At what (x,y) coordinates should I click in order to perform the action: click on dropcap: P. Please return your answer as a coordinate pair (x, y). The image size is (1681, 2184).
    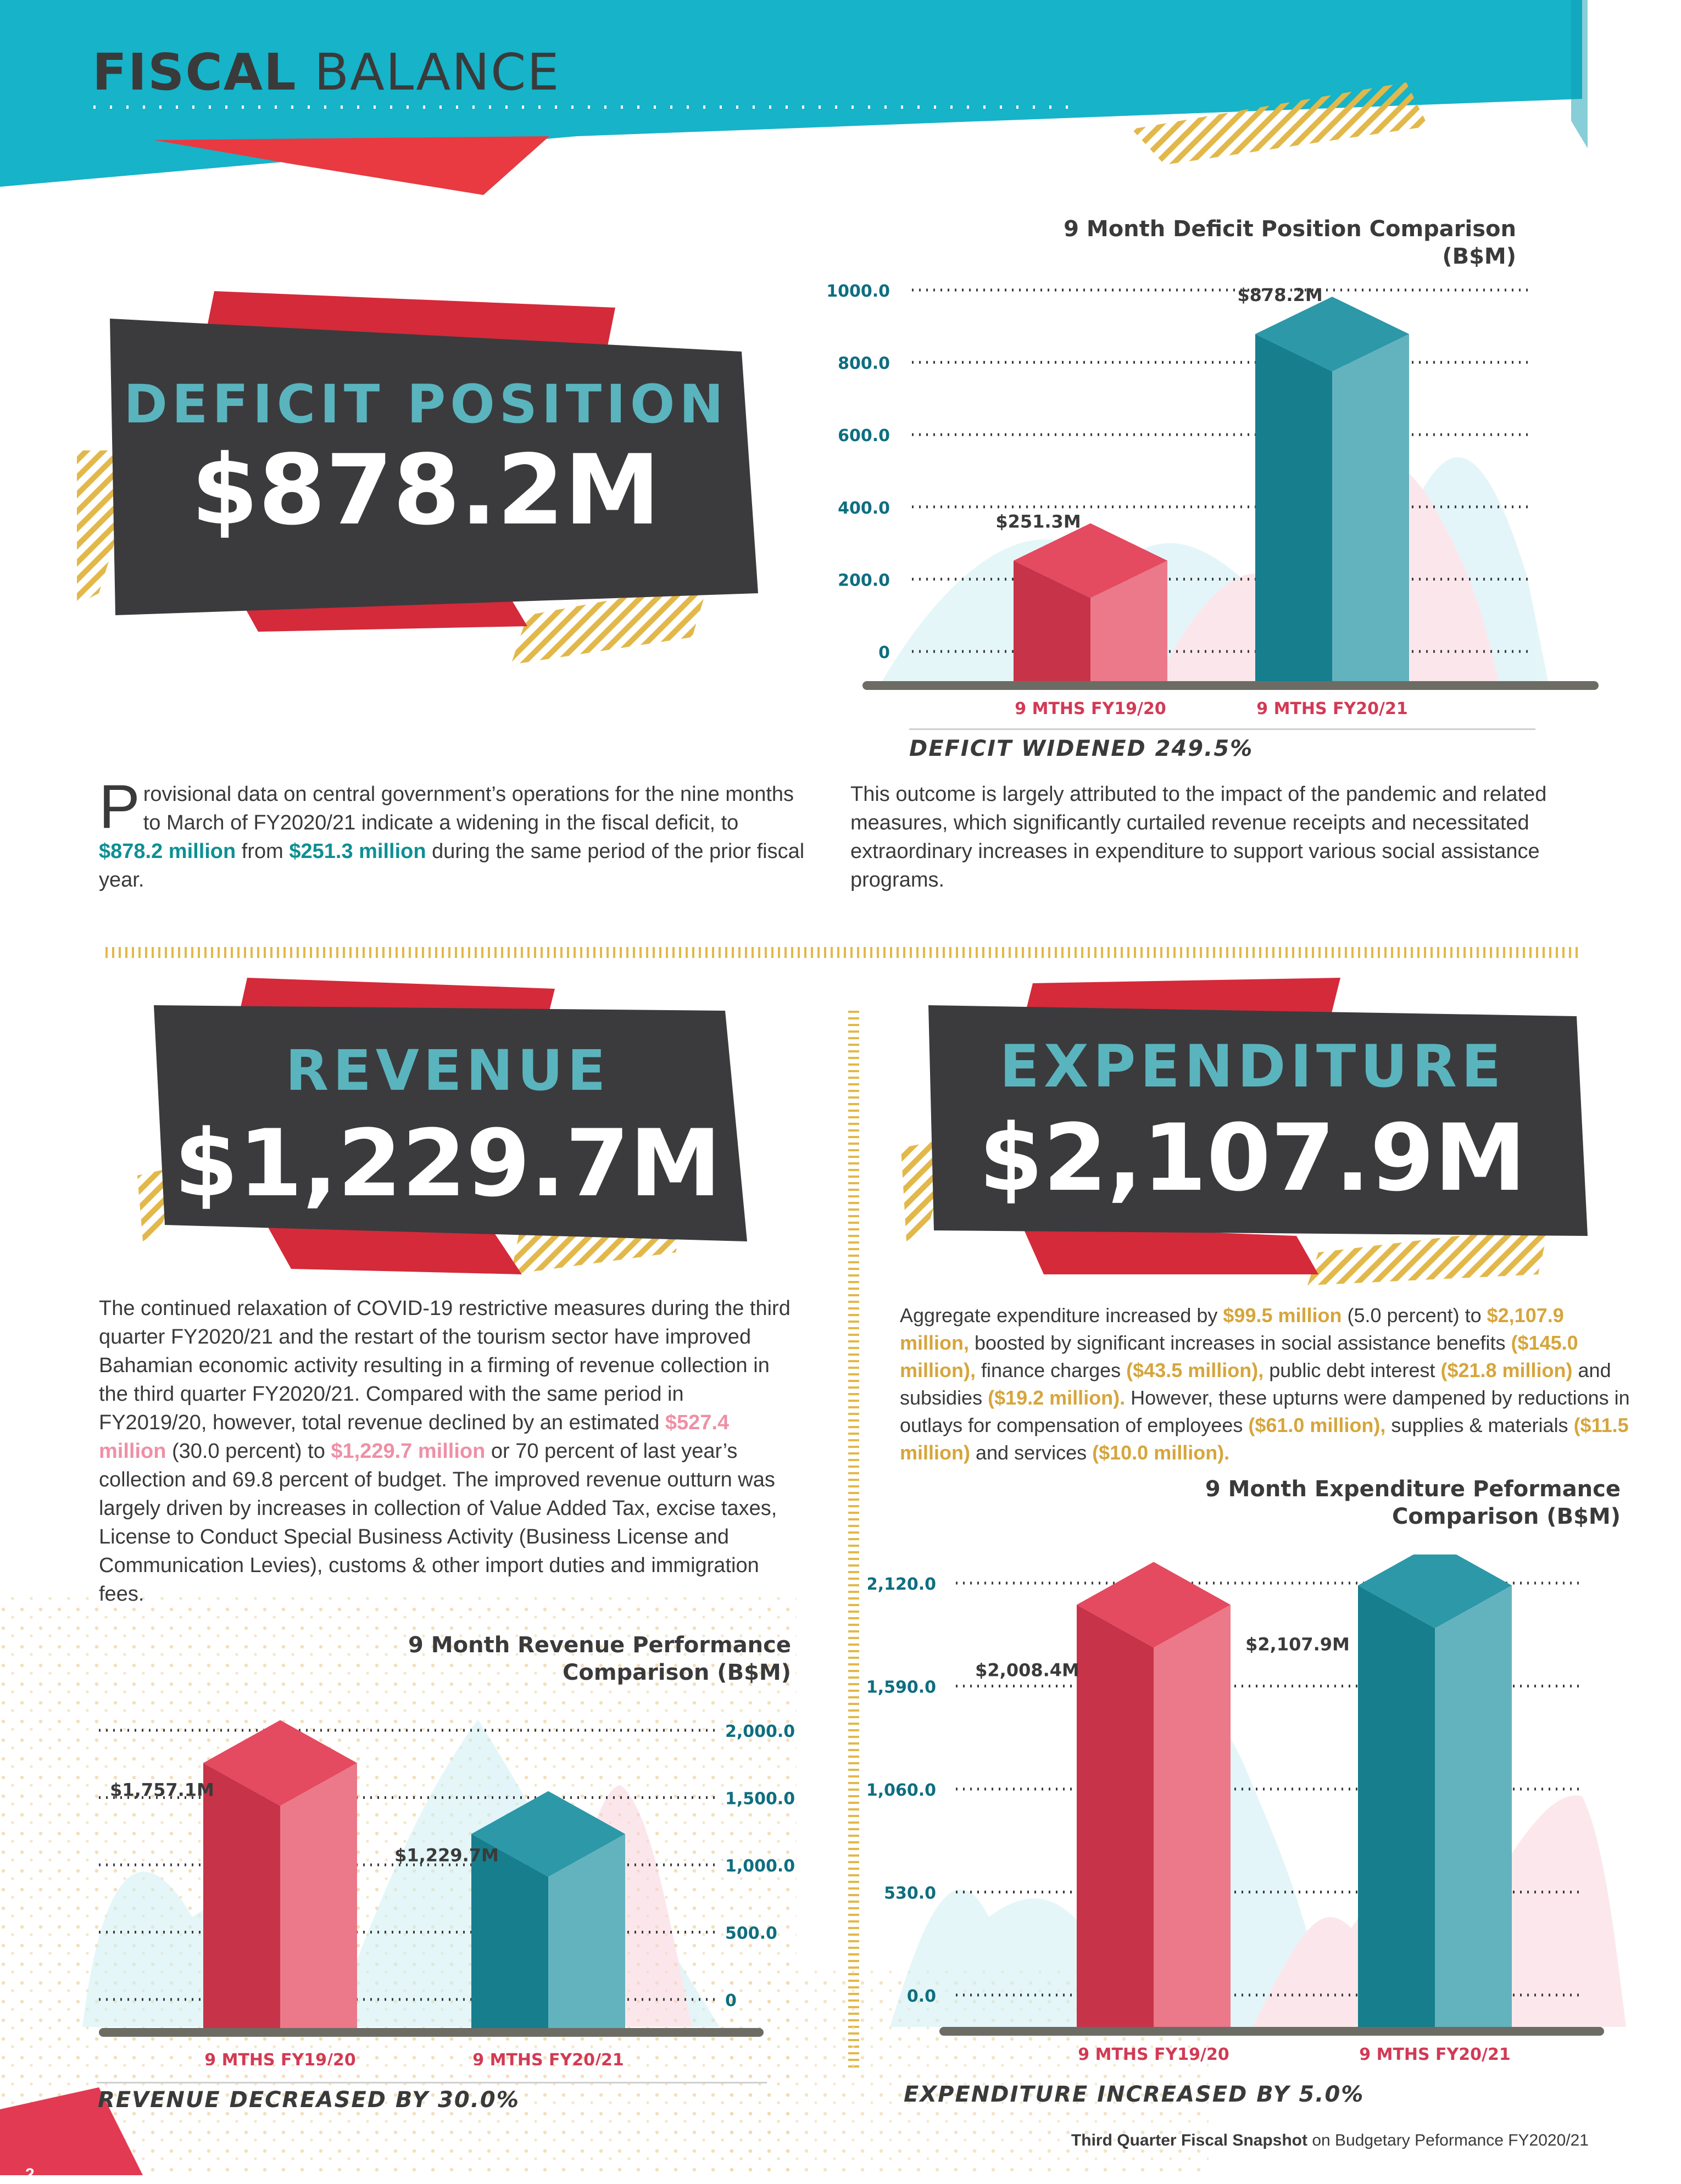
    Looking at the image, I should click on (120, 806).